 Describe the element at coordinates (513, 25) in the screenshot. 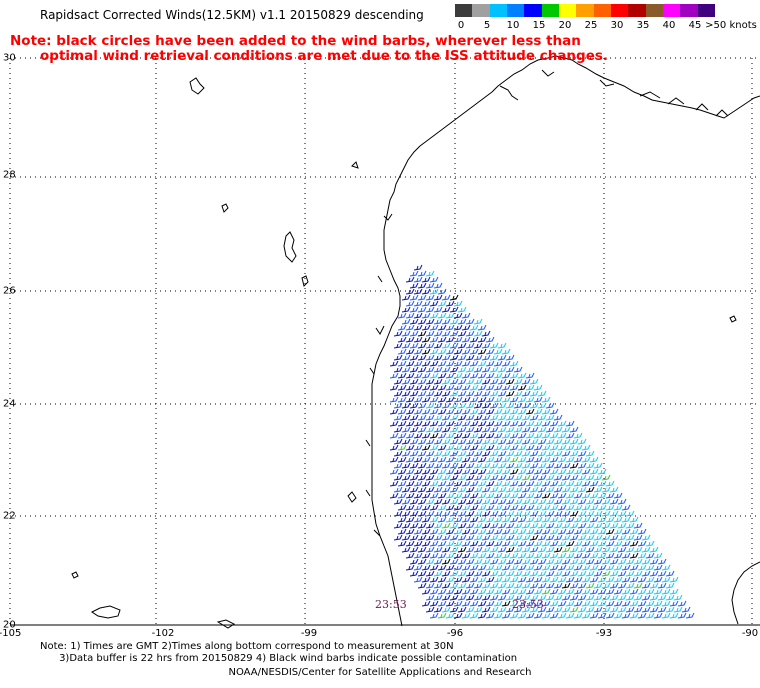

I see `legend-label: 10` at that location.